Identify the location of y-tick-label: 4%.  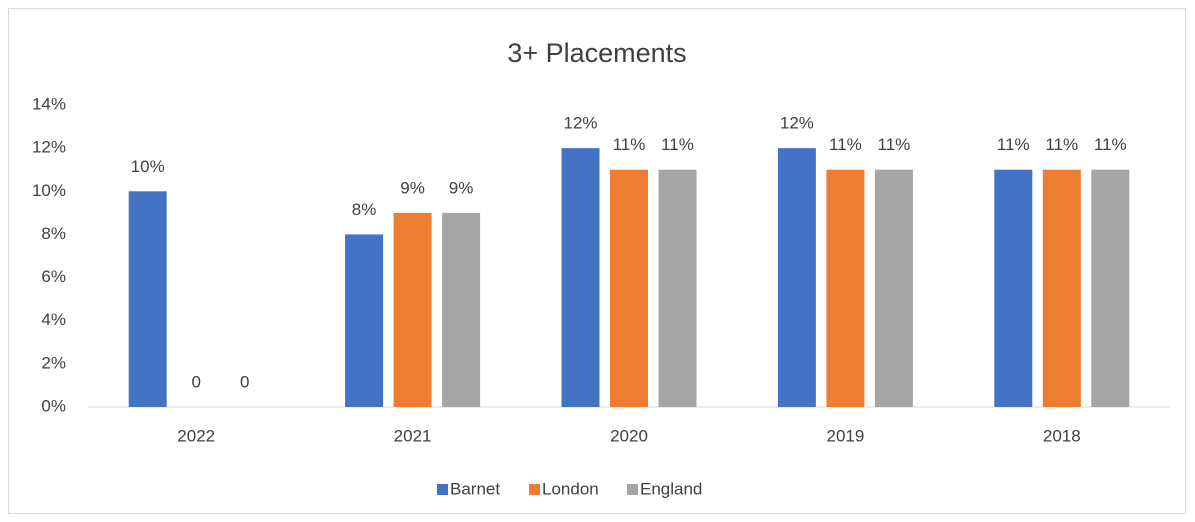
(53, 319).